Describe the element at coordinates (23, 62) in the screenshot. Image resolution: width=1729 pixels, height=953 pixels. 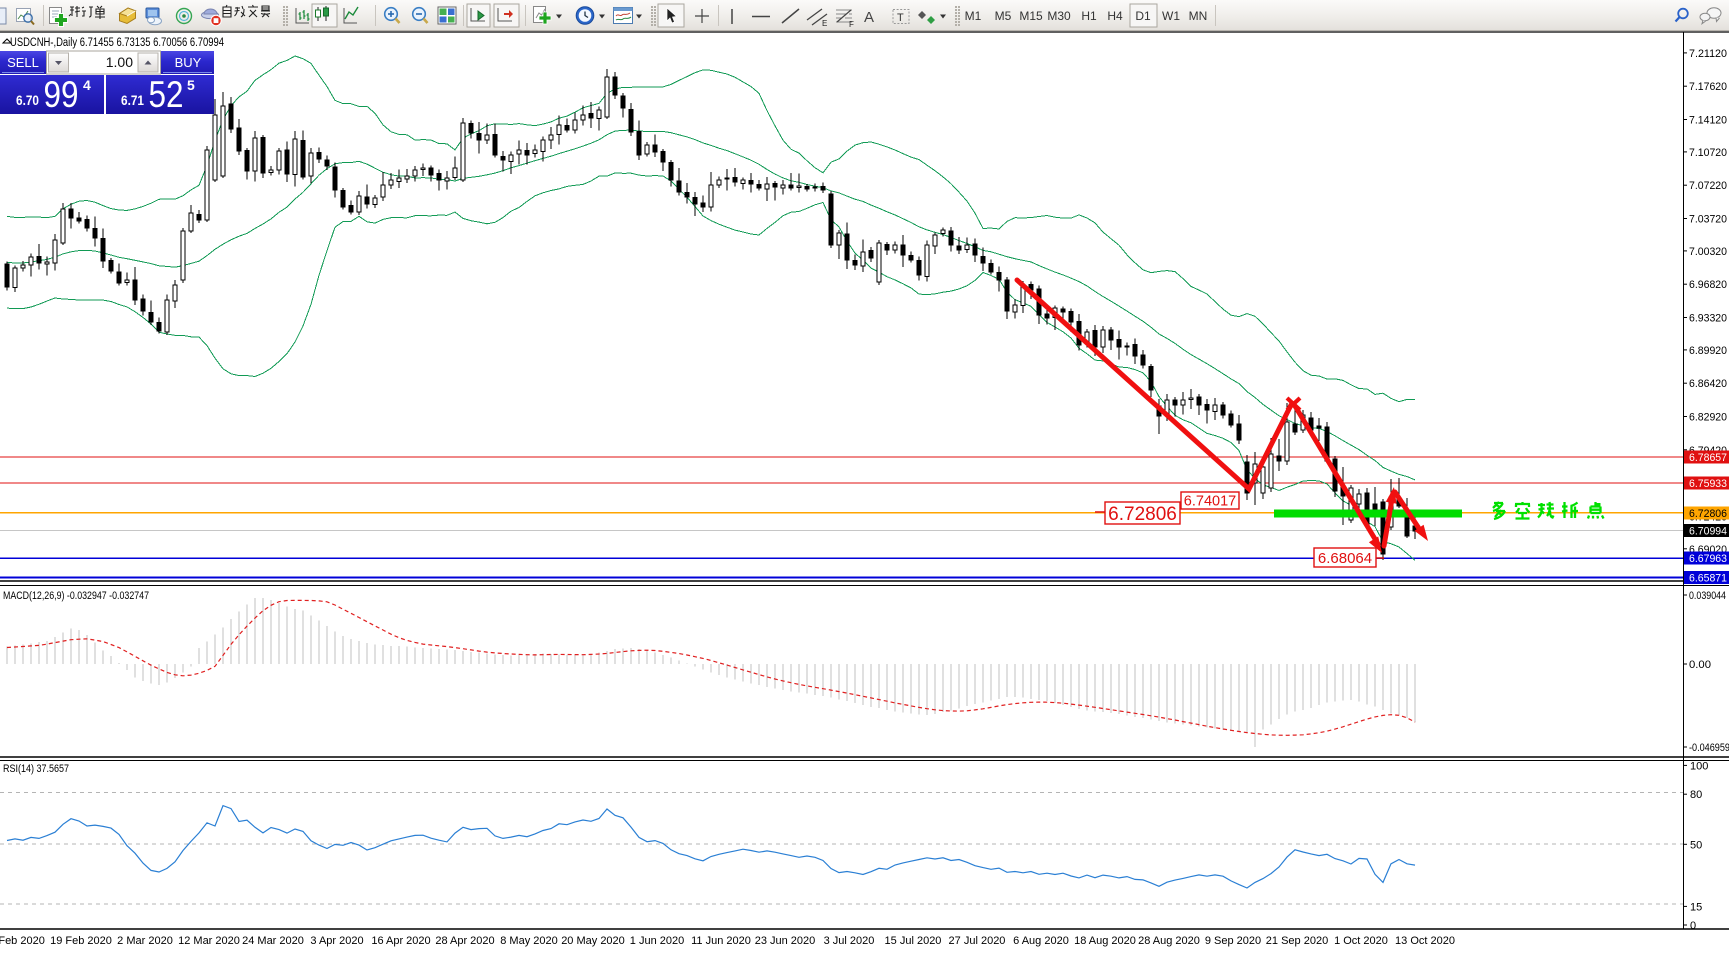
I see `svg-text: SELL` at that location.